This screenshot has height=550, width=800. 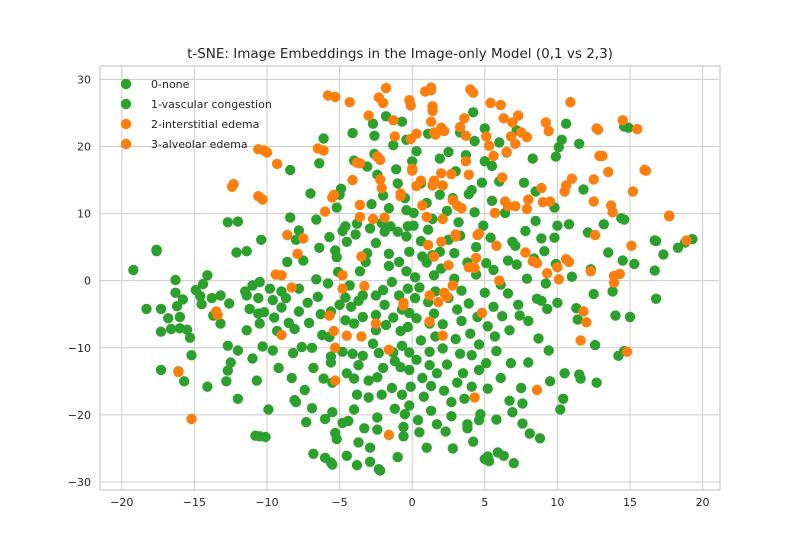 What do you see at coordinates (79, 415) in the screenshot?
I see `y-tick-label: −20` at bounding box center [79, 415].